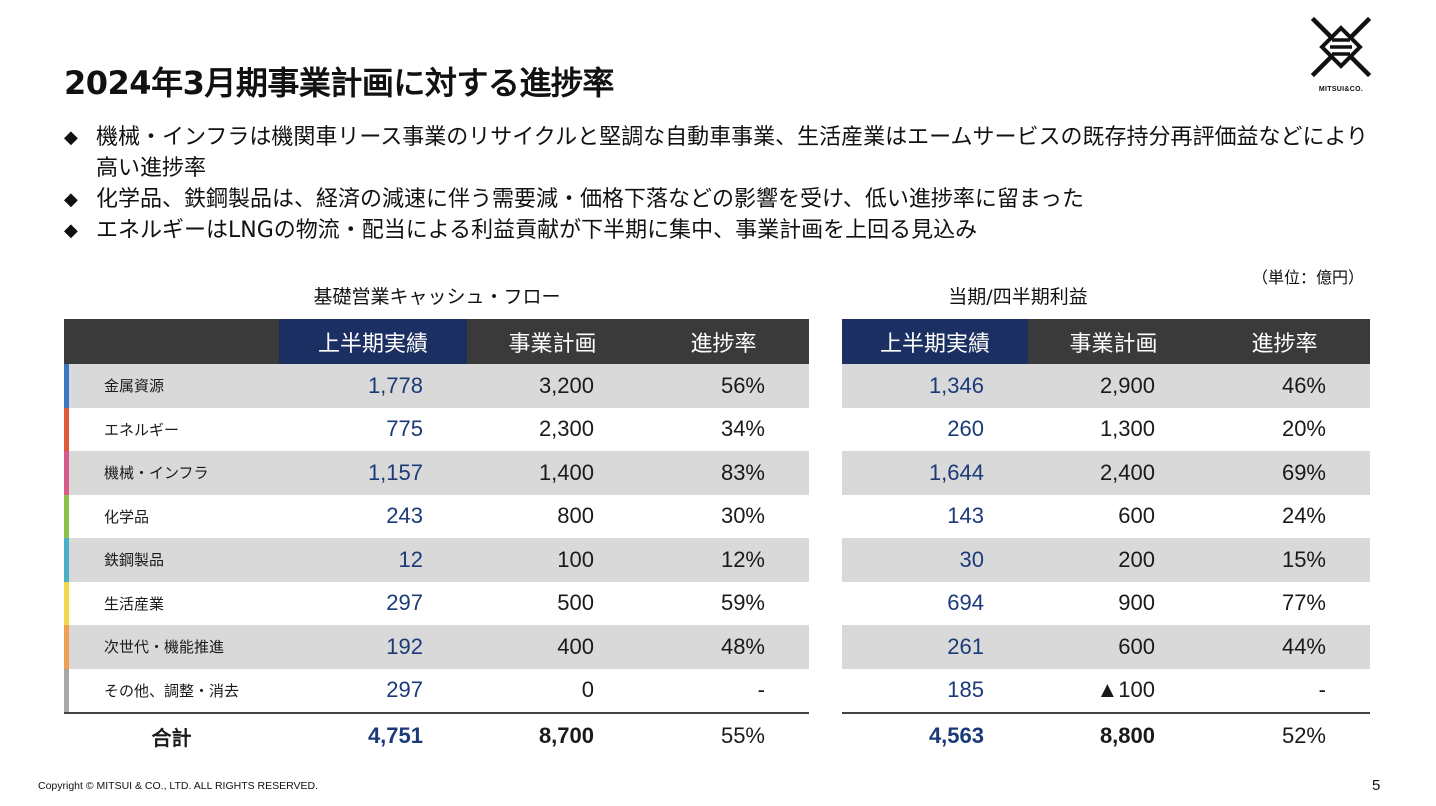 The image size is (1436, 806). What do you see at coordinates (1113, 735) in the screenshot?
I see `total-plan: 8,800` at bounding box center [1113, 735].